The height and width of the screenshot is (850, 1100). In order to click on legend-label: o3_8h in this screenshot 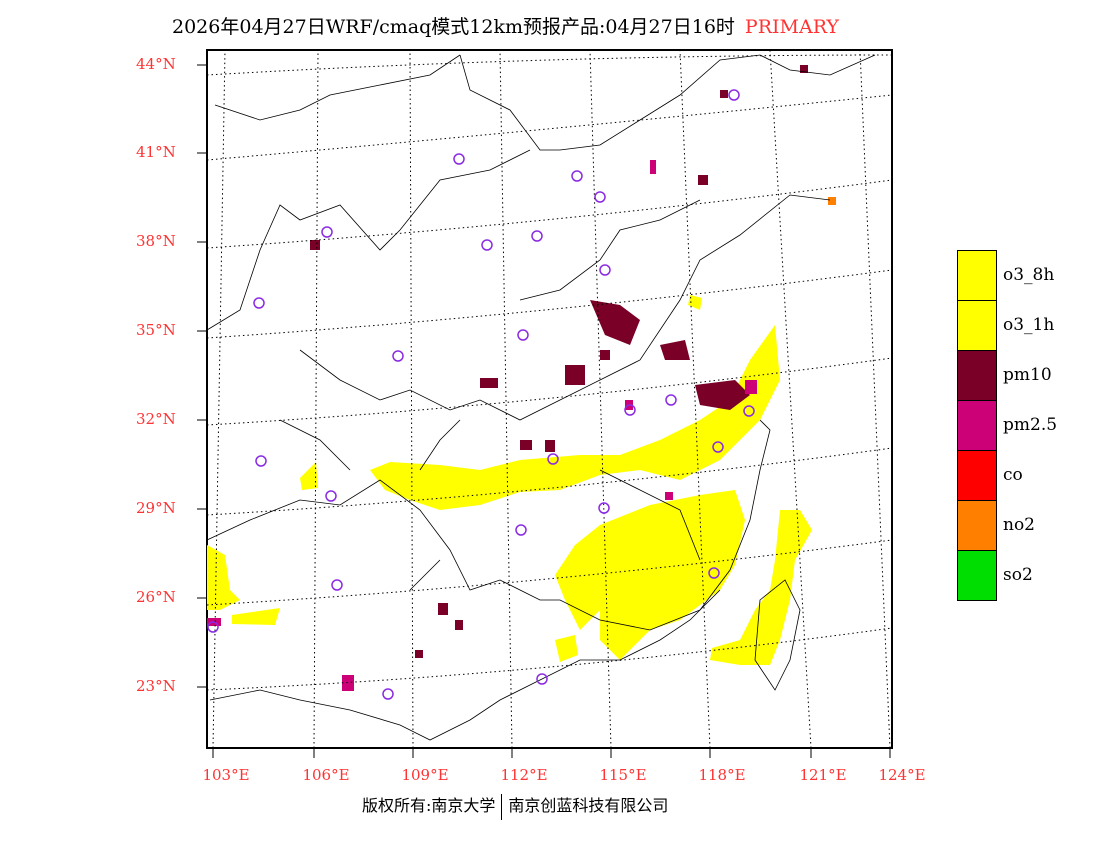, I will do `click(1029, 275)`.